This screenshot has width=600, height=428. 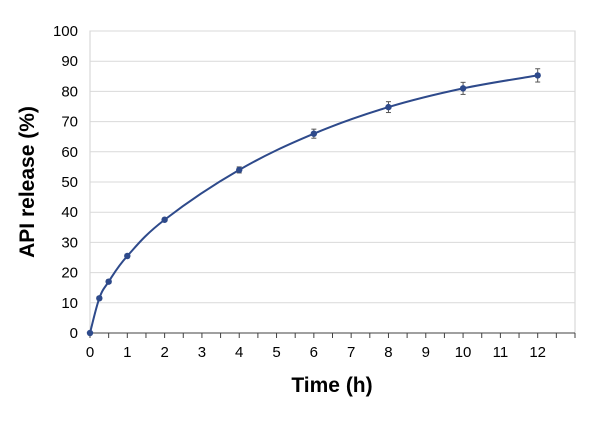 What do you see at coordinates (202, 352) in the screenshot?
I see `x-tick-label: 3` at bounding box center [202, 352].